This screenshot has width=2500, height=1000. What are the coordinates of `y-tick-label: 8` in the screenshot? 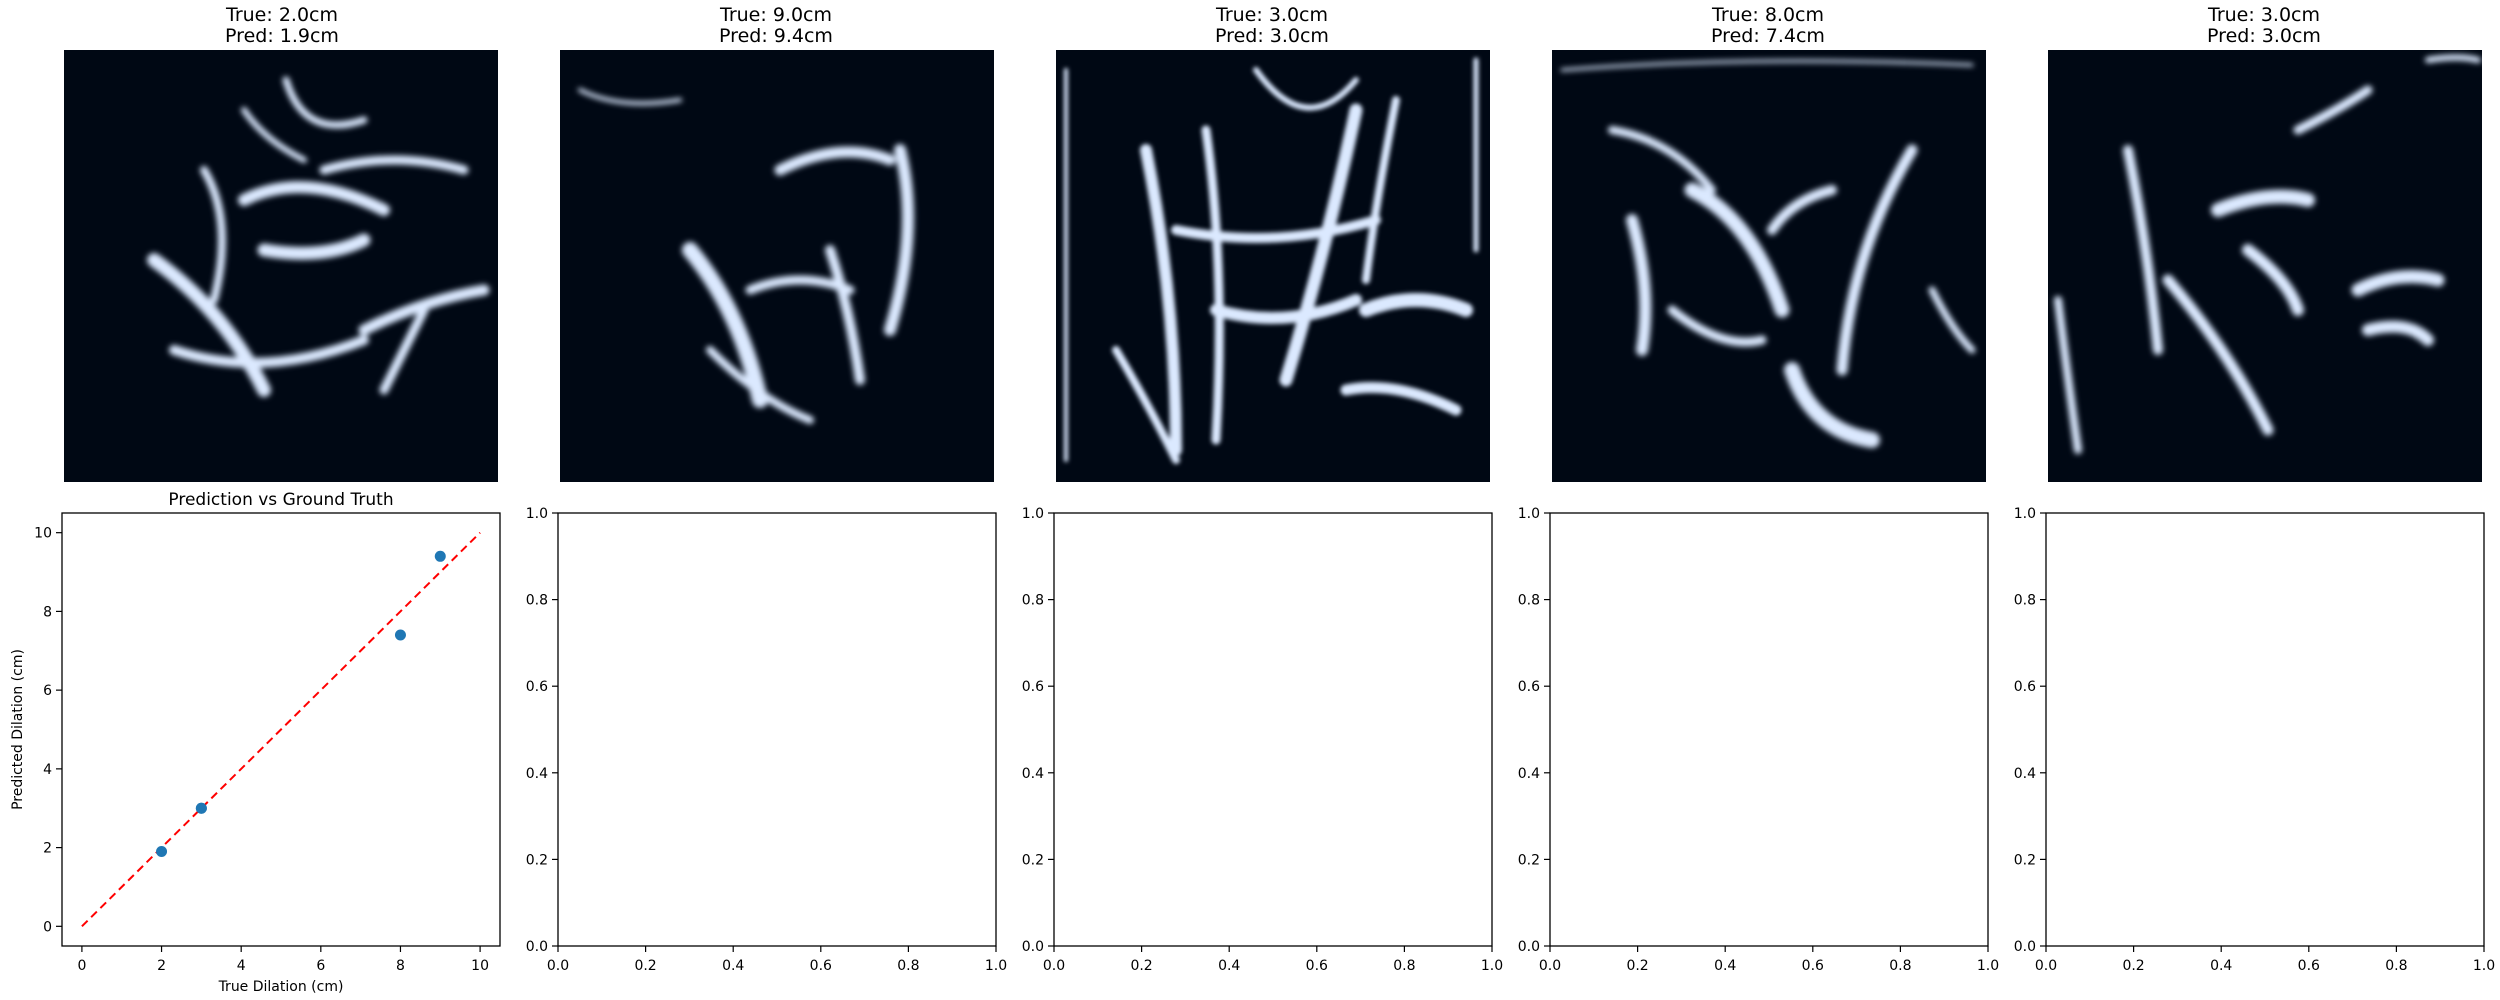 It's located at (47, 612).